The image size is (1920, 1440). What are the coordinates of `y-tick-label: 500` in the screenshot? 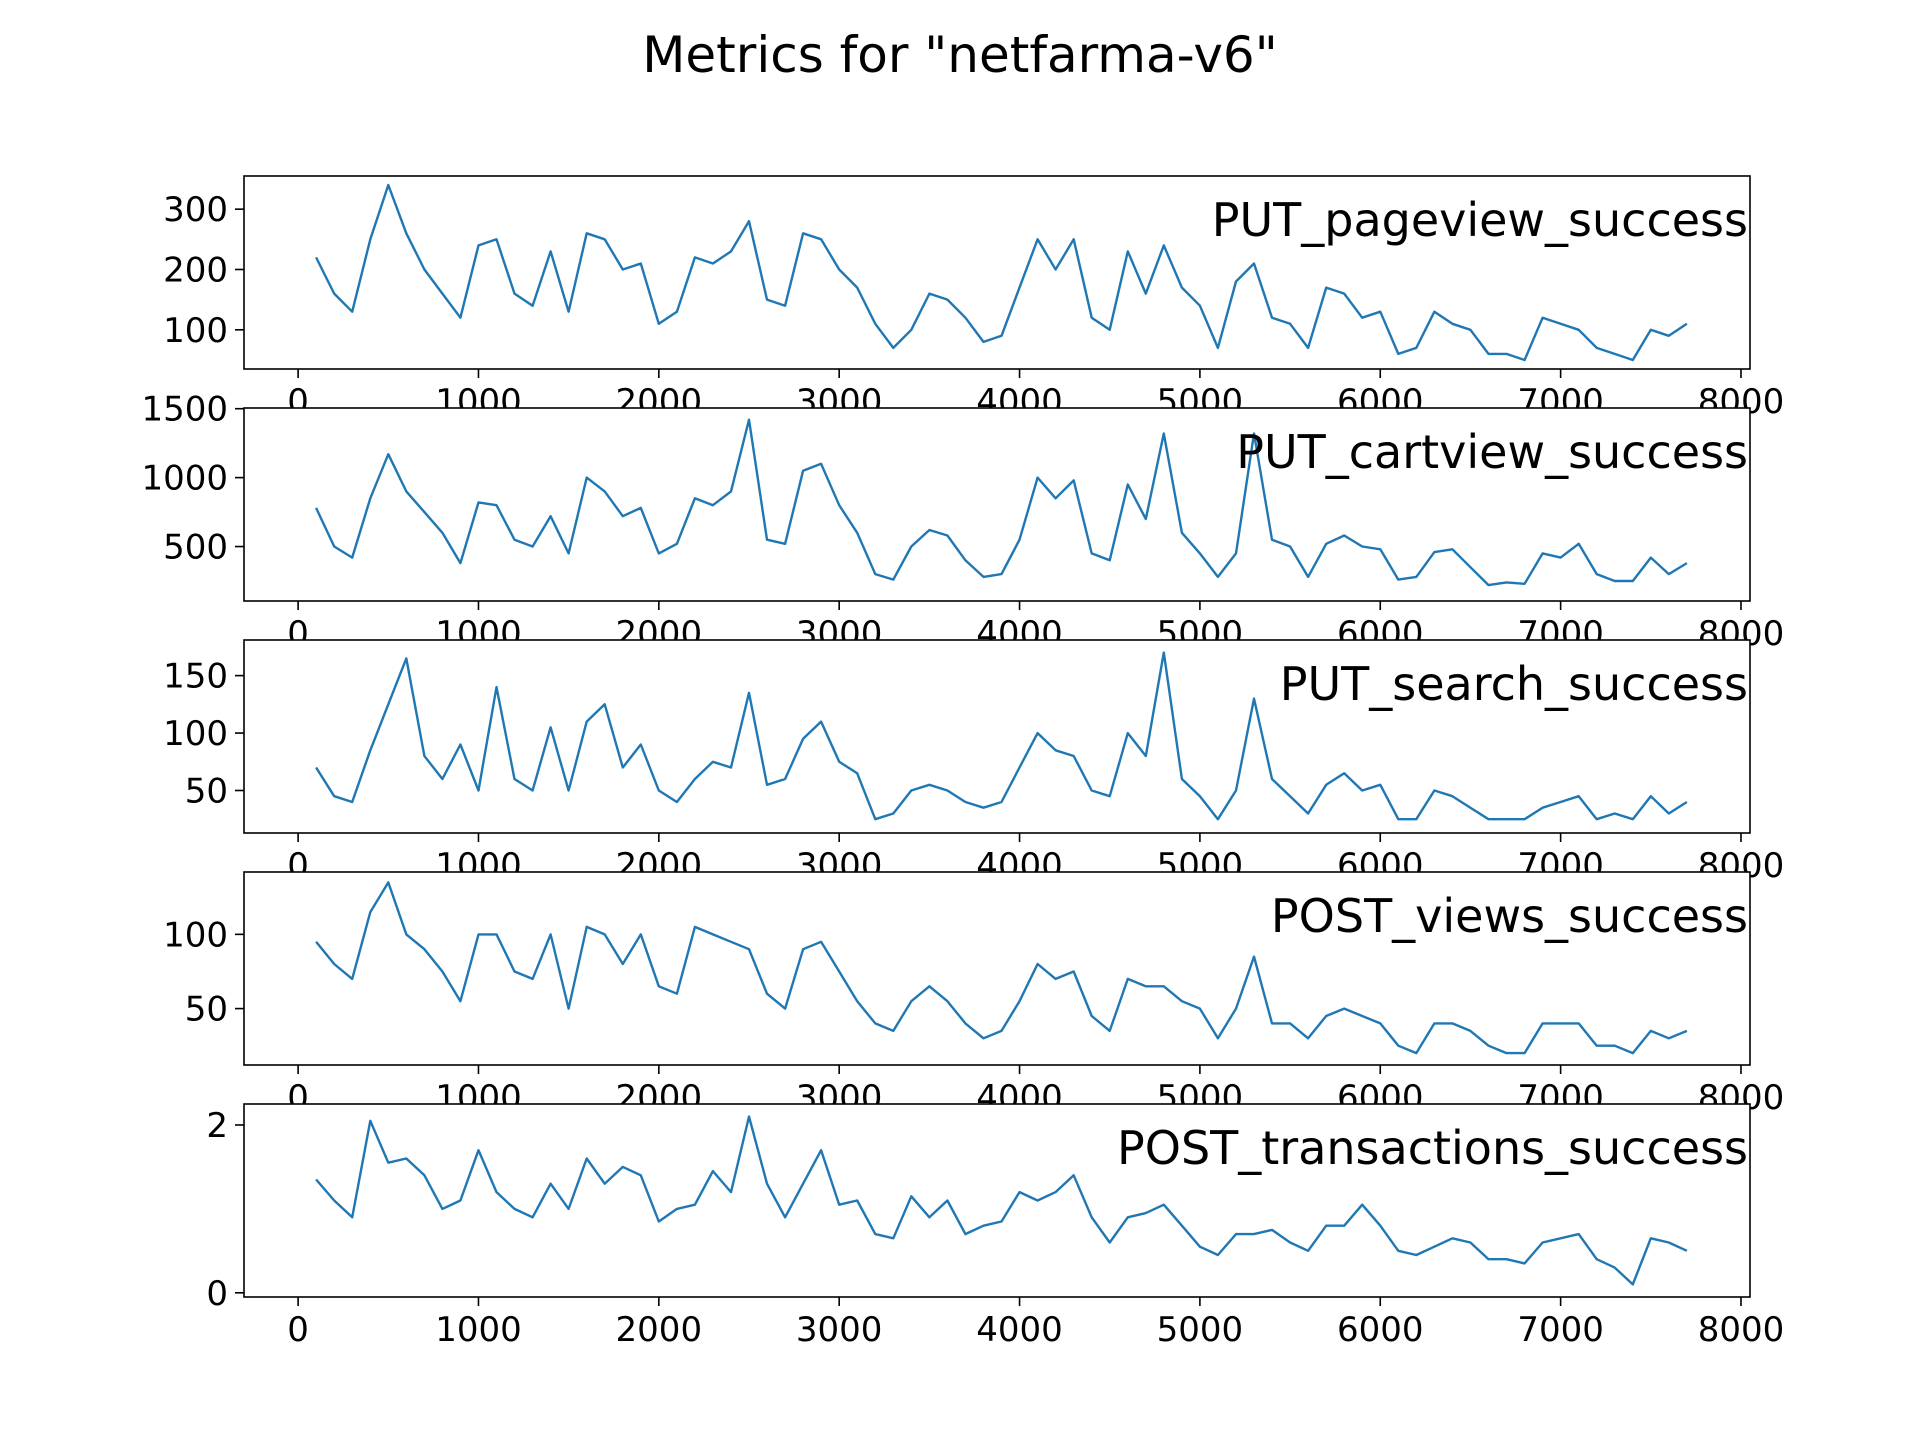 It's located at (195, 548).